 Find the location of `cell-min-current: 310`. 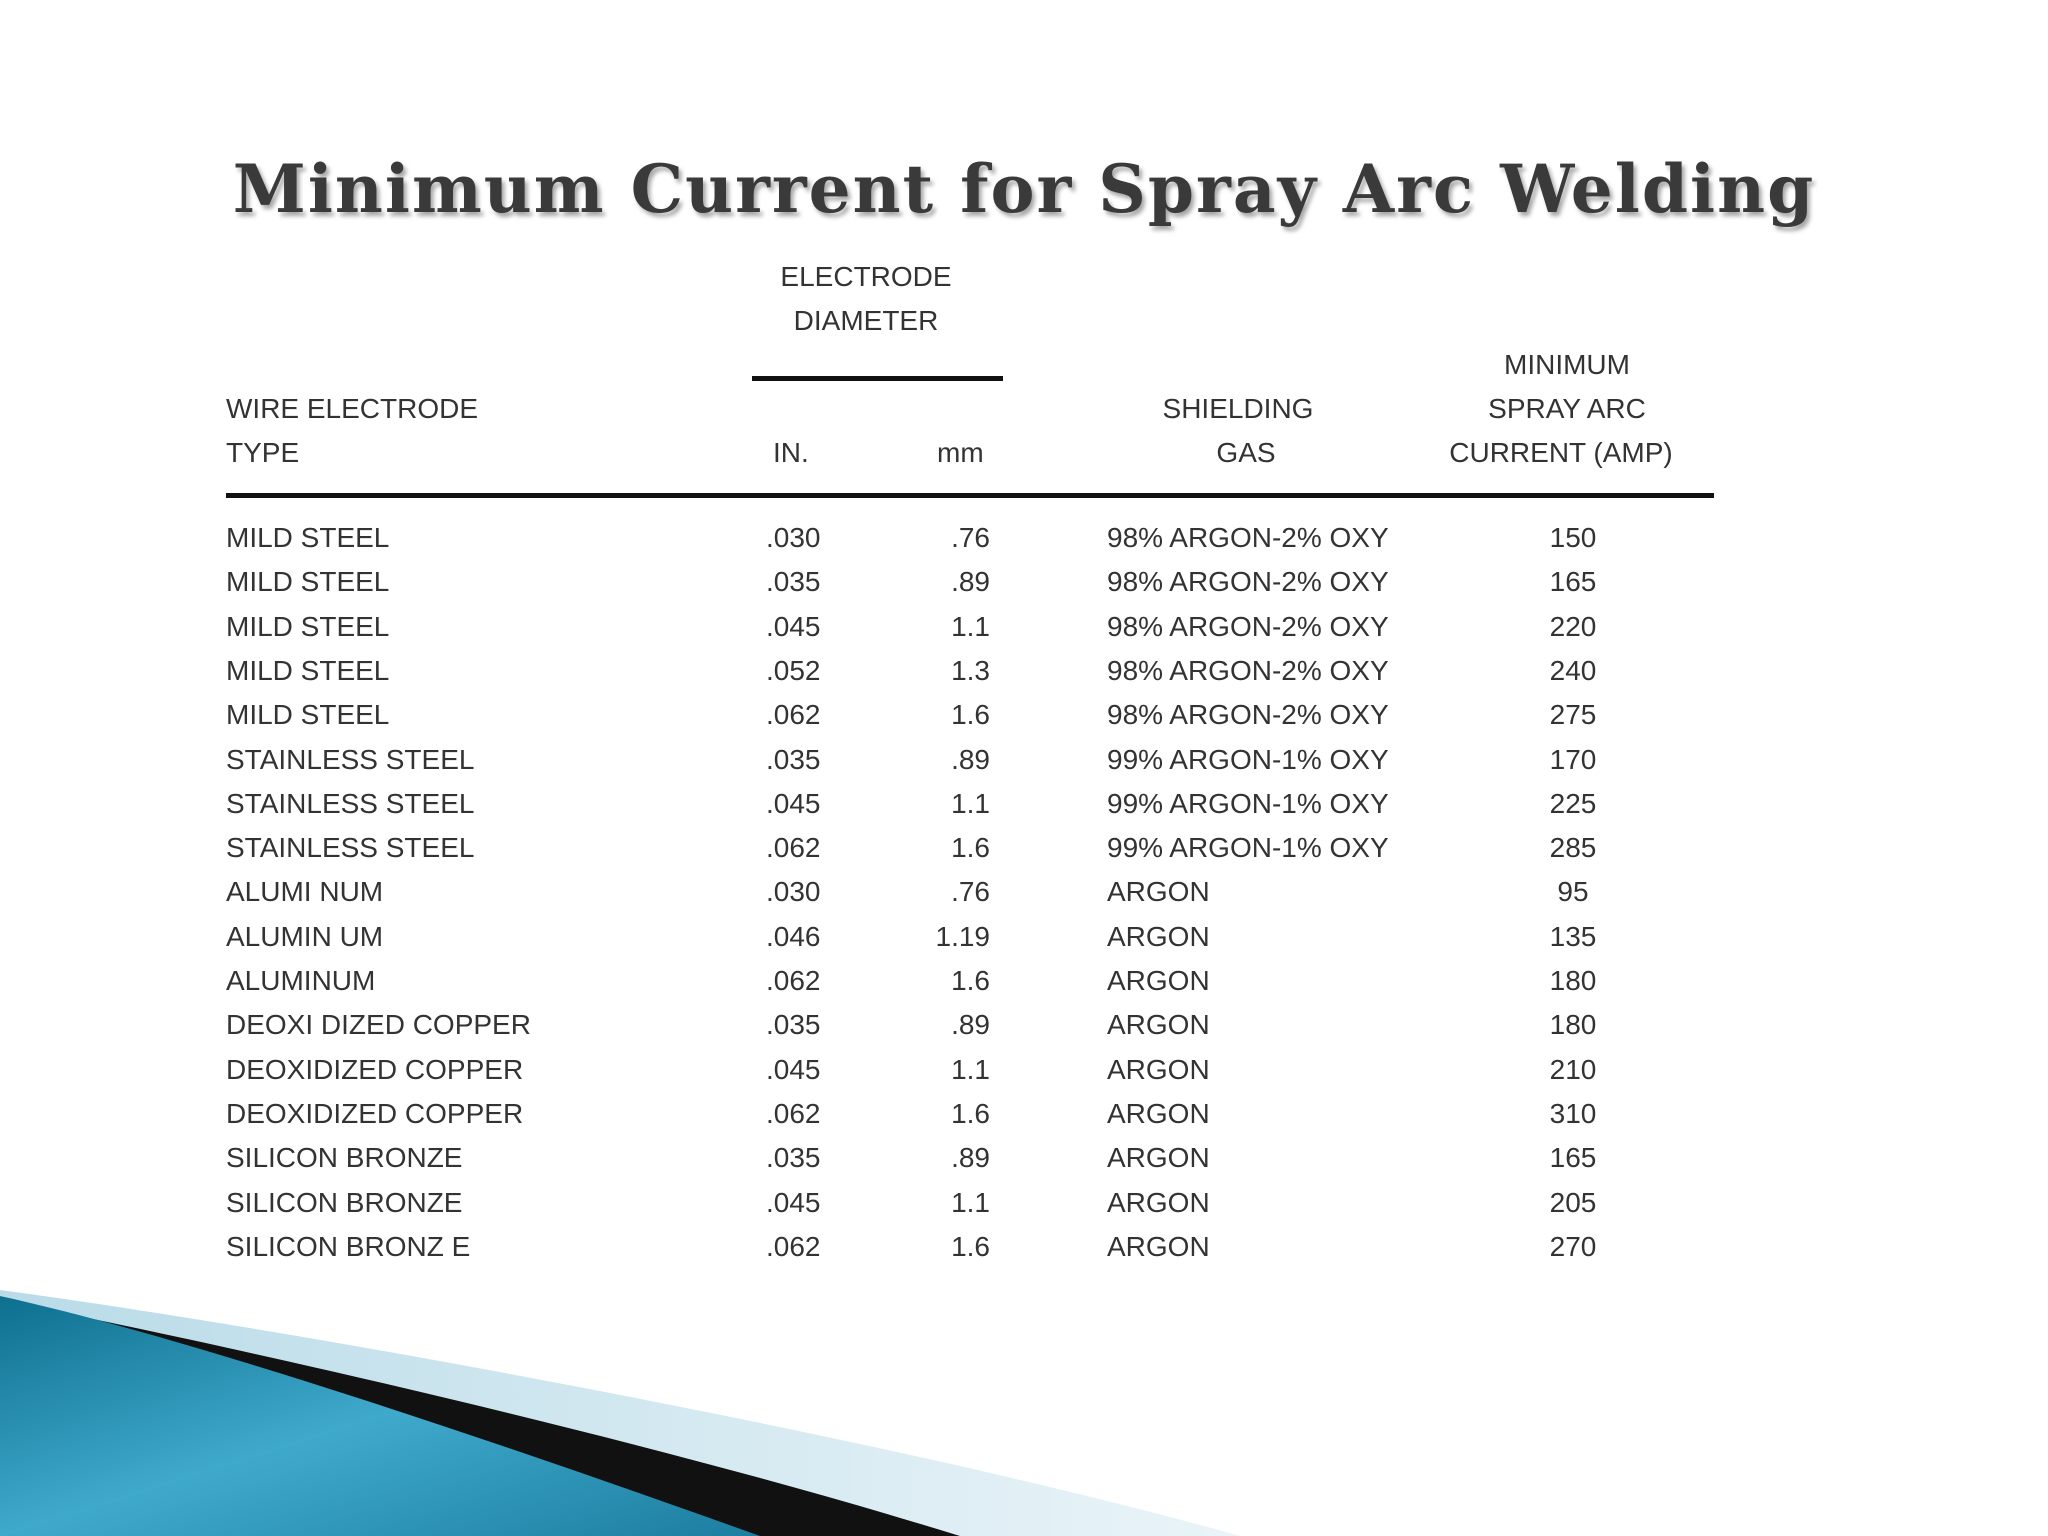

cell-min-current: 310 is located at coordinates (1573, 1113).